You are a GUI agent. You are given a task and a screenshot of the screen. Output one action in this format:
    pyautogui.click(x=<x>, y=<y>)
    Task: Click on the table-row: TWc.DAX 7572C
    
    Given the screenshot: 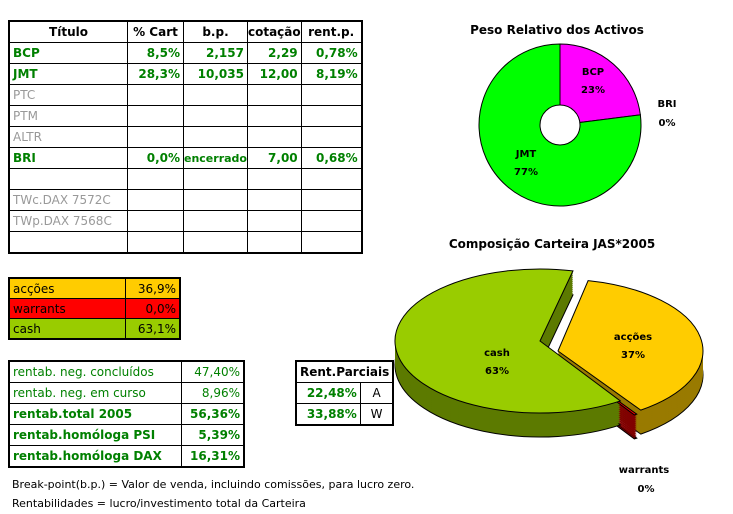 What is the action you would take?
    pyautogui.click(x=185, y=200)
    